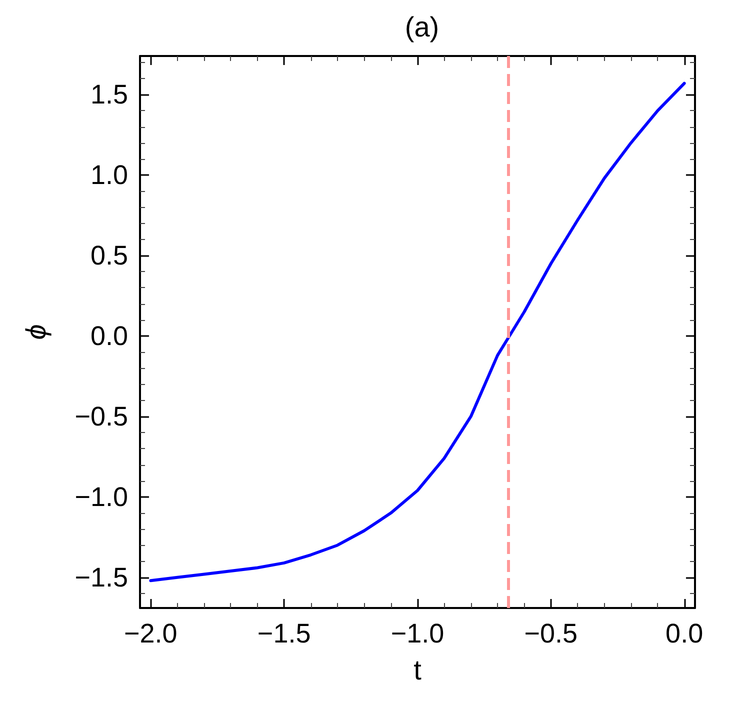 This screenshot has height=717, width=750. What do you see at coordinates (109, 95) in the screenshot?
I see `y-tick-label: 1.5` at bounding box center [109, 95].